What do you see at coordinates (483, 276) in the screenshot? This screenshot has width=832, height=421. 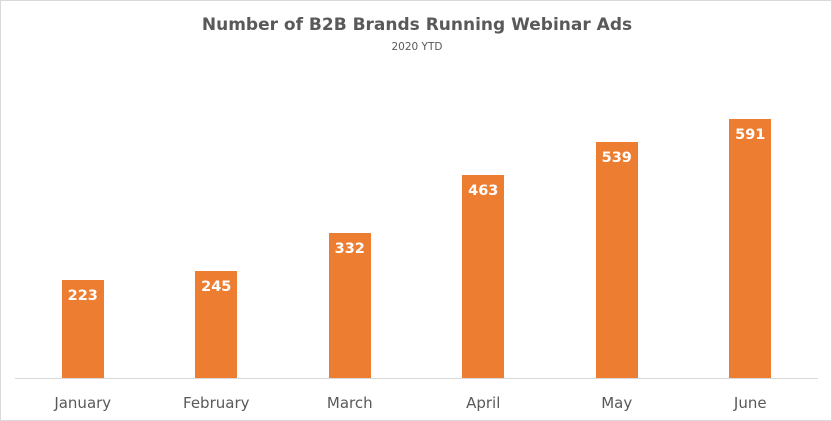 I see `bar-april: 463` at bounding box center [483, 276].